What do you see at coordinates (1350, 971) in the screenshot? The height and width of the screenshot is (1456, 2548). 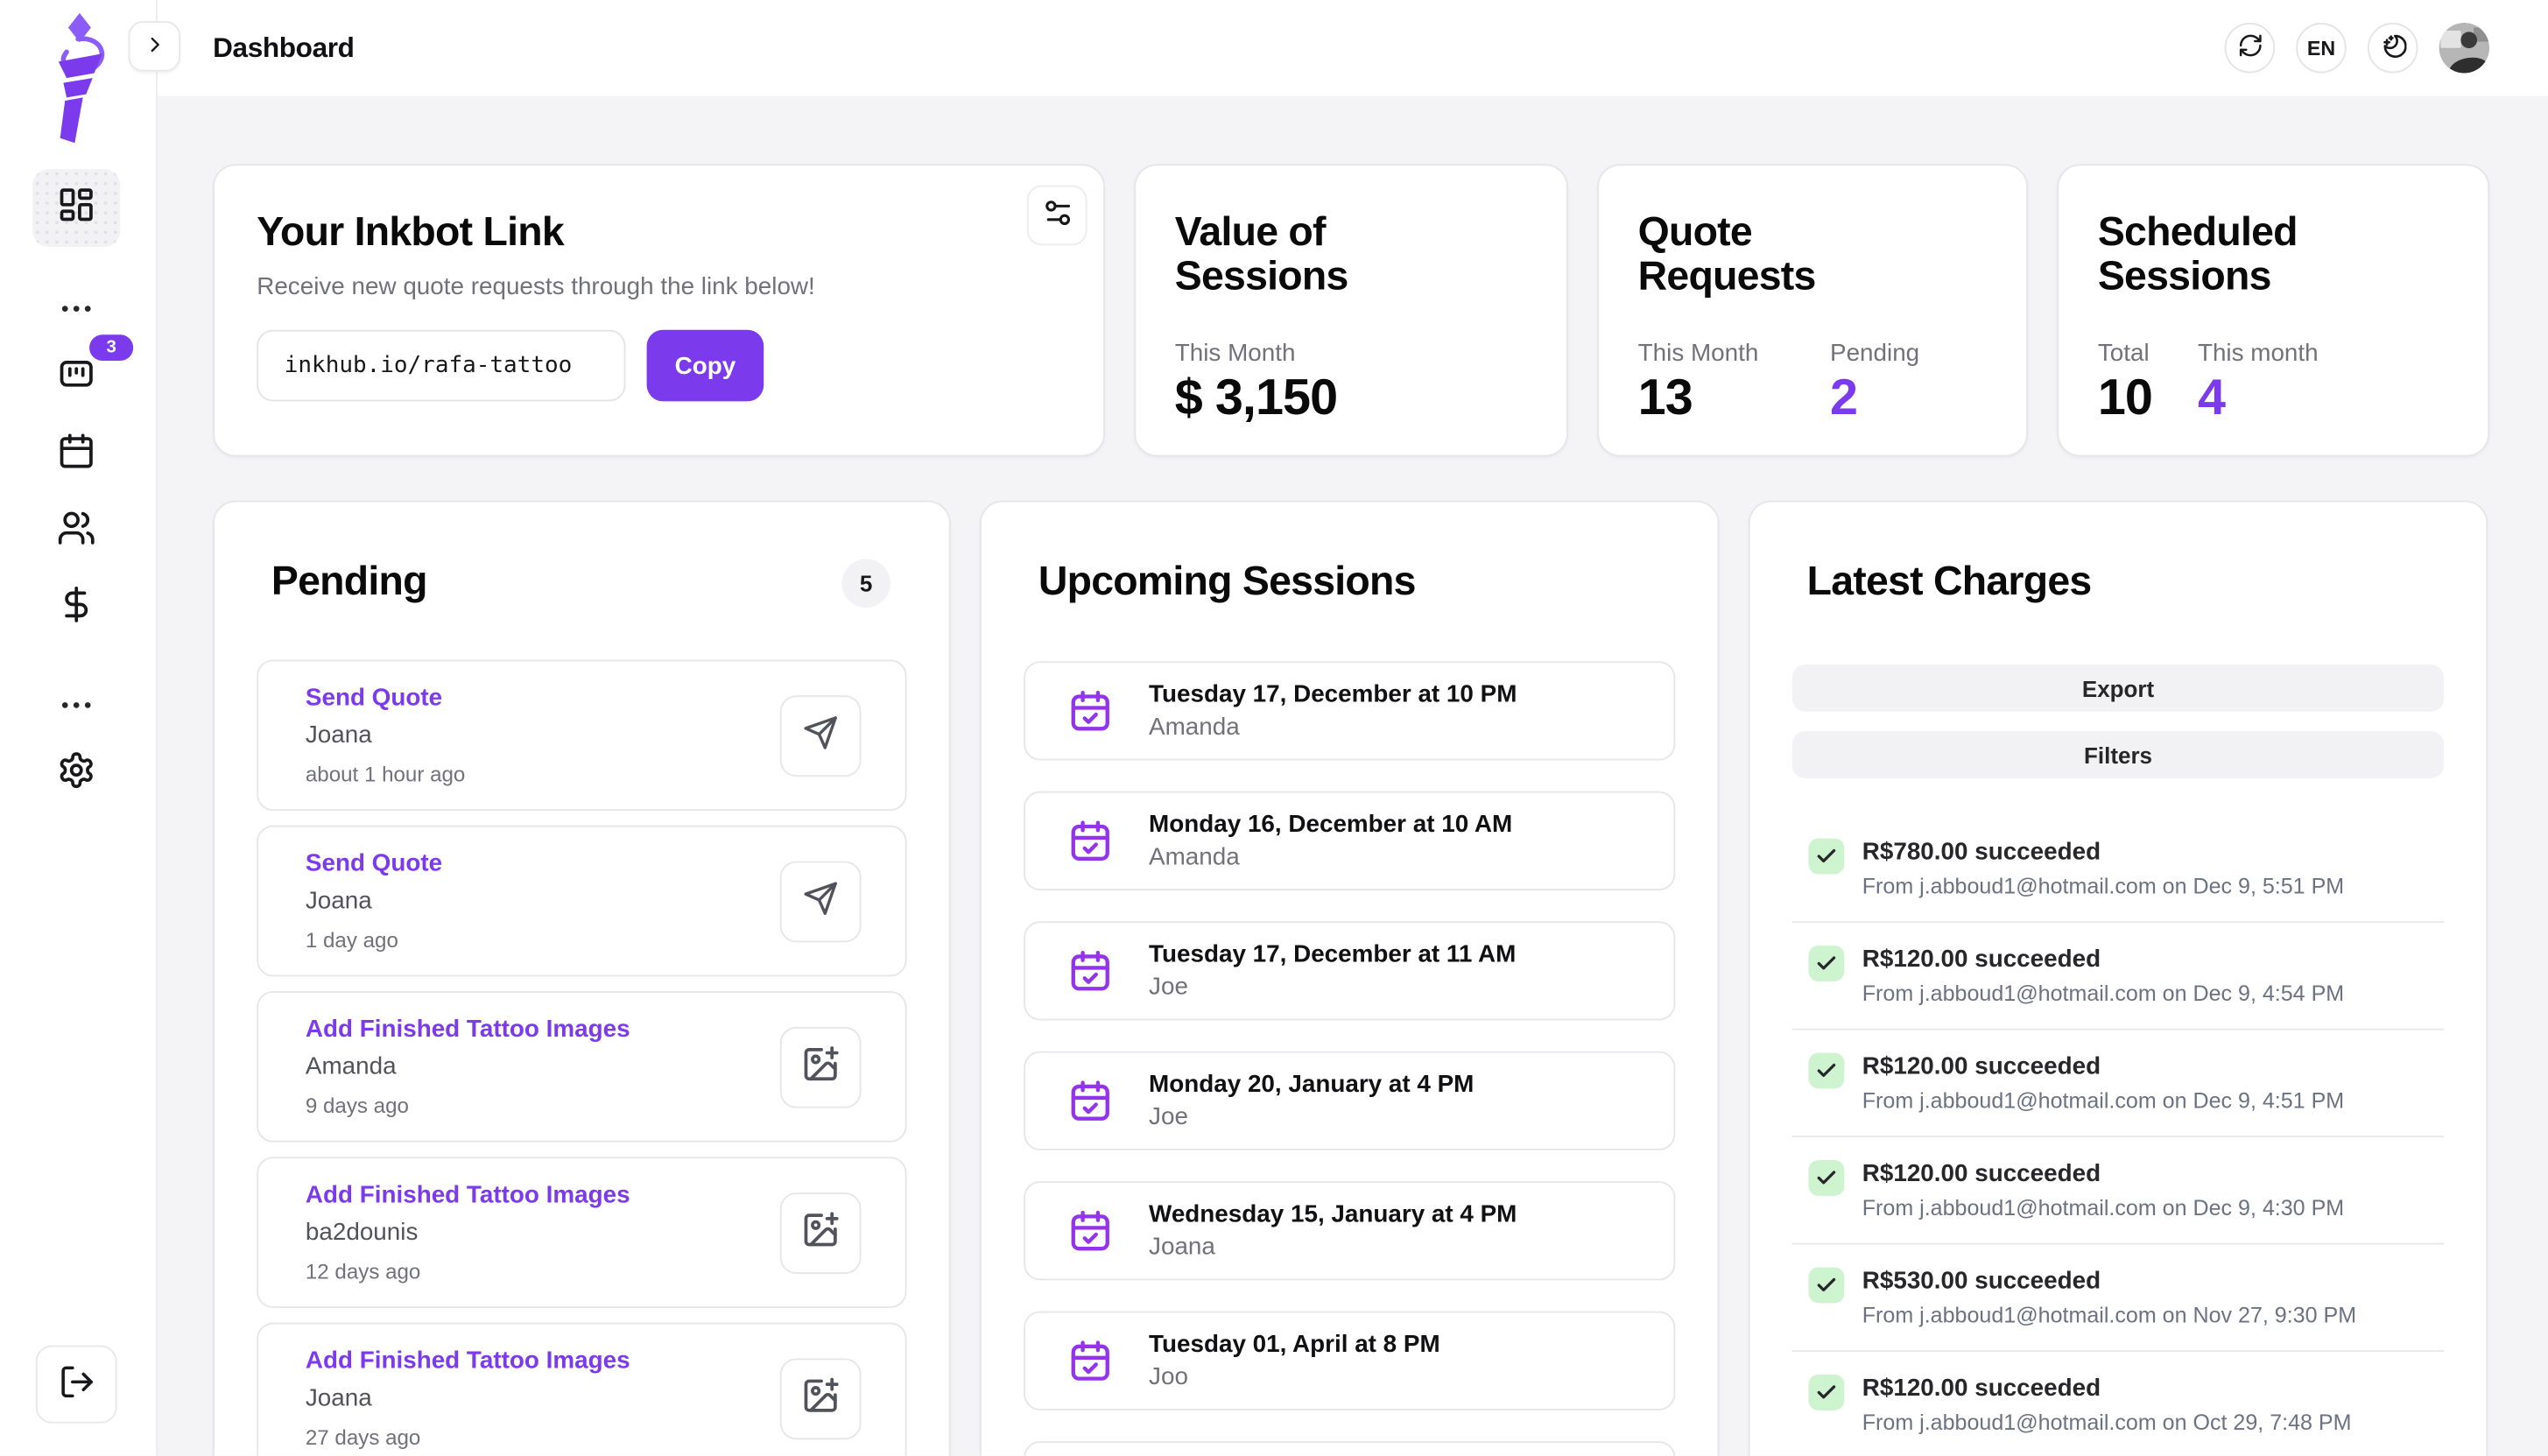 I see `session-item: Tuesday 17, December at 11 AM Joe` at bounding box center [1350, 971].